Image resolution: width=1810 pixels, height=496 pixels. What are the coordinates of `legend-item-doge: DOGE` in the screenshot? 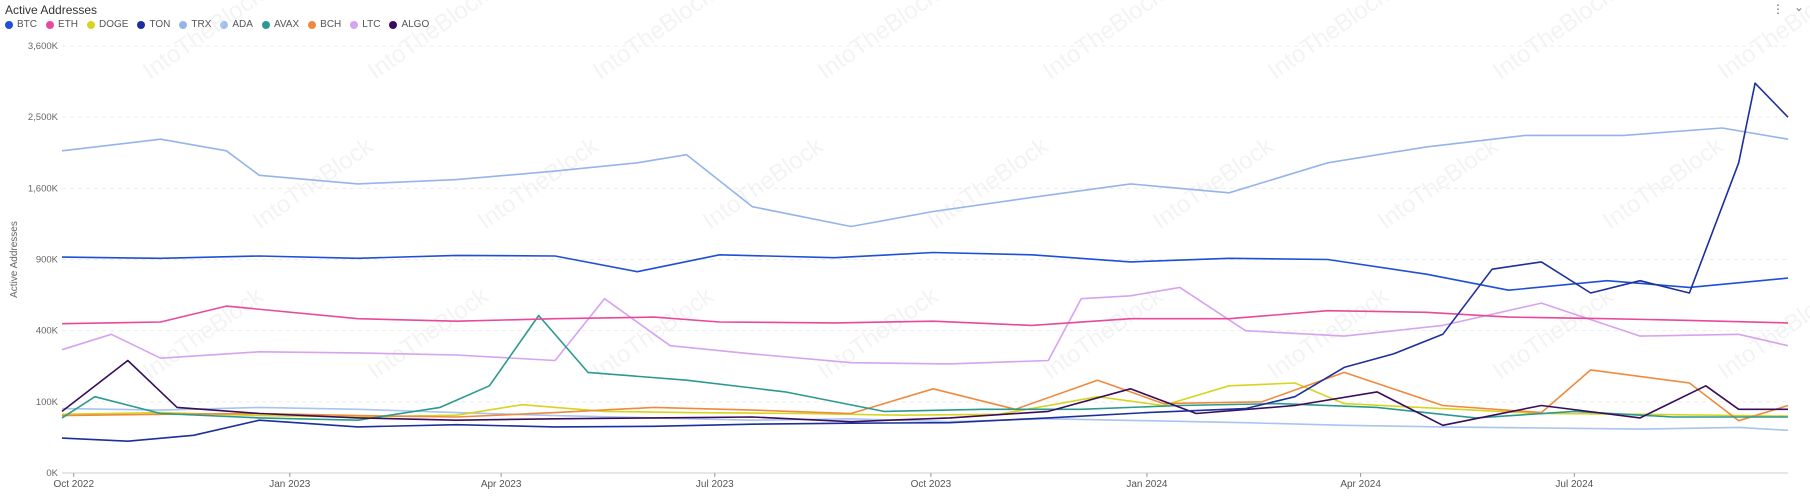 It's located at (107, 24).